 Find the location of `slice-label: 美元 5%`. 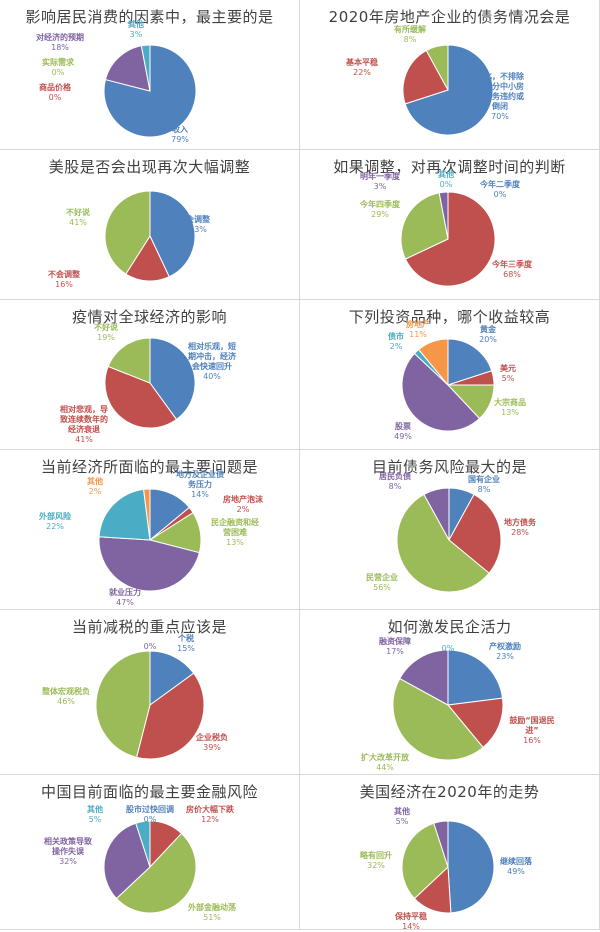

slice-label: 美元 5% is located at coordinates (508, 374).